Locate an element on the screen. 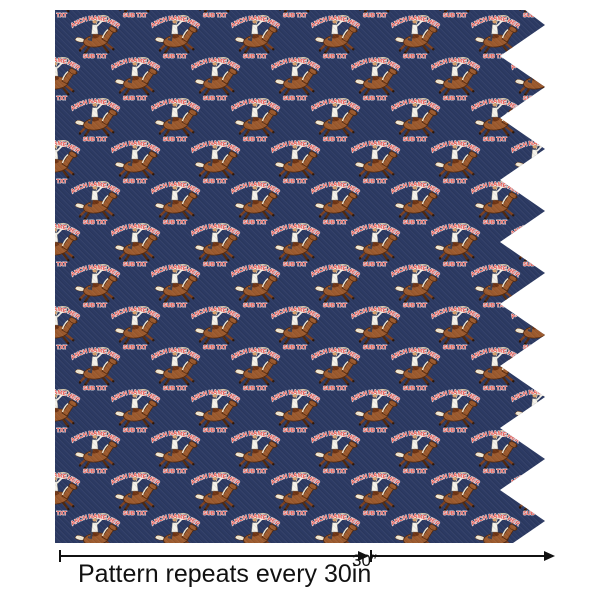 This screenshot has width=600, height=600. repeat-arrowhead-icon is located at coordinates (363, 556).